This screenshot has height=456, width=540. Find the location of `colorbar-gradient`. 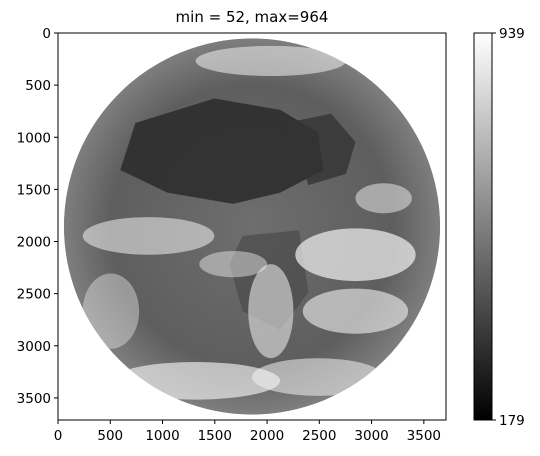

colorbar-gradient is located at coordinates (483, 226).